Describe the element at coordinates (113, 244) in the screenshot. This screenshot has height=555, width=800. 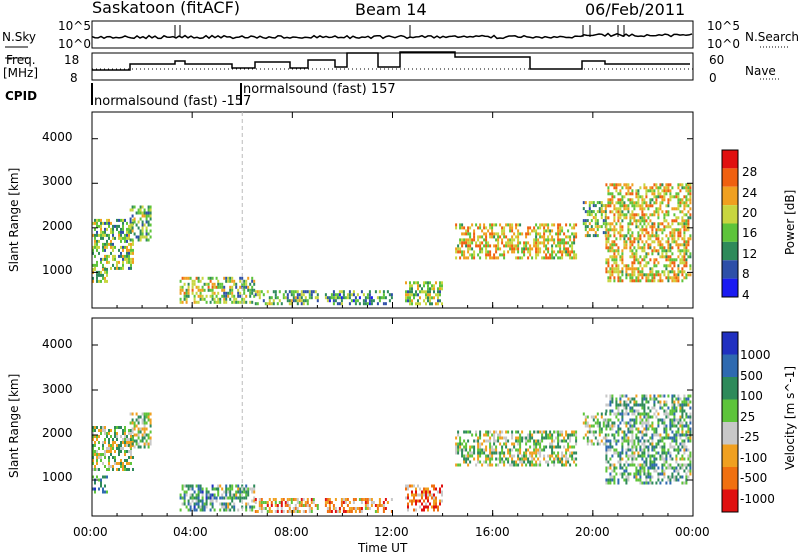
I see `scatter-region` at that location.